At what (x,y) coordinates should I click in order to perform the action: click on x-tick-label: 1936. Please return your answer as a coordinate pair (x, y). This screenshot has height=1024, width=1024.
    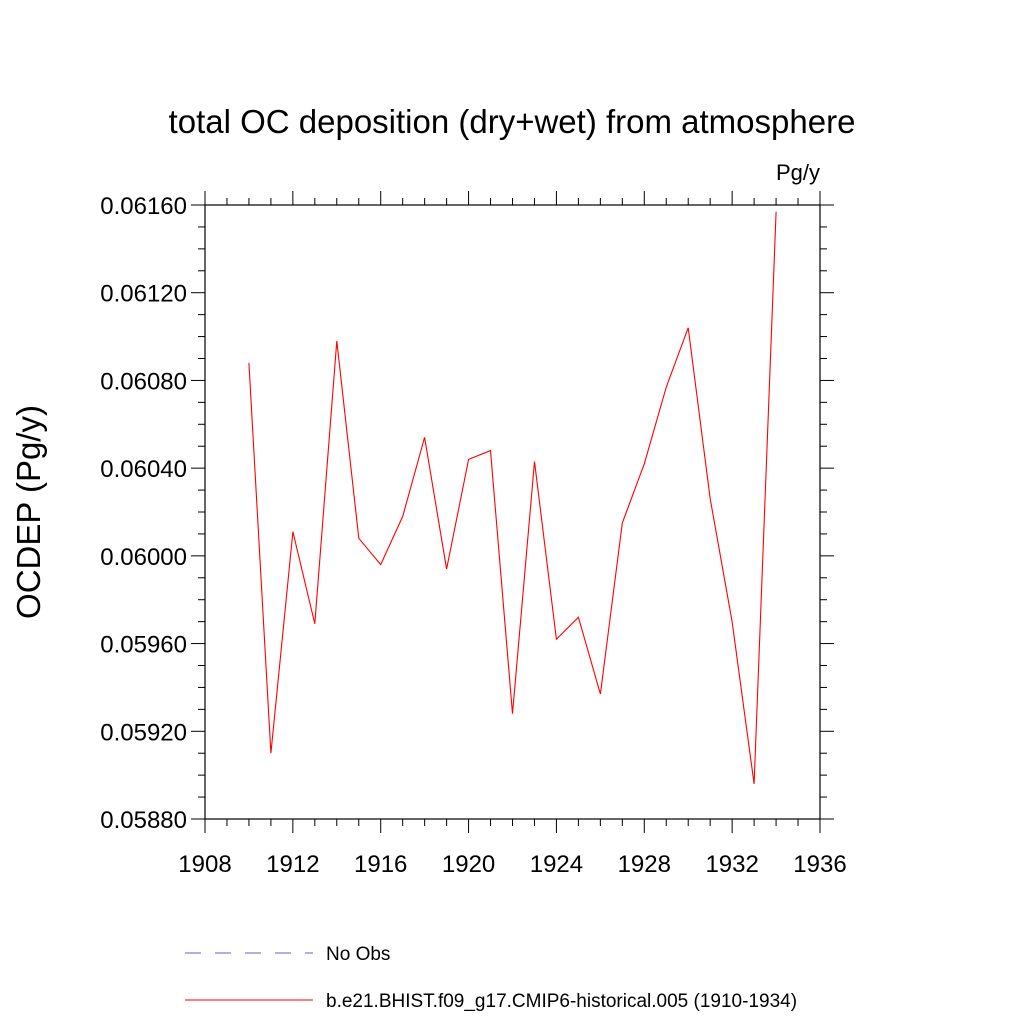
    Looking at the image, I should click on (819, 864).